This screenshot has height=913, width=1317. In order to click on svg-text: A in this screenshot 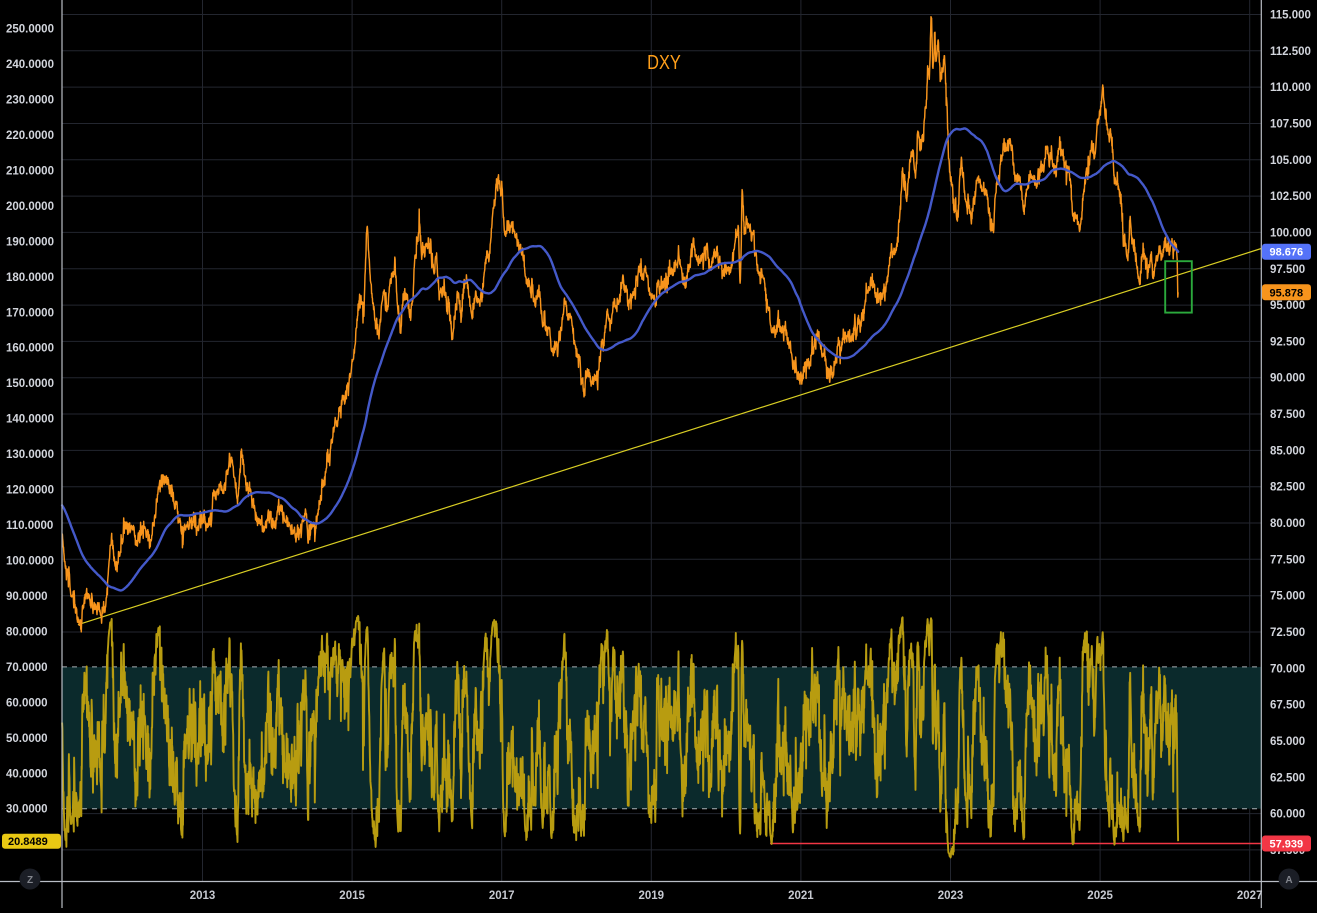, I will do `click(1288, 880)`.